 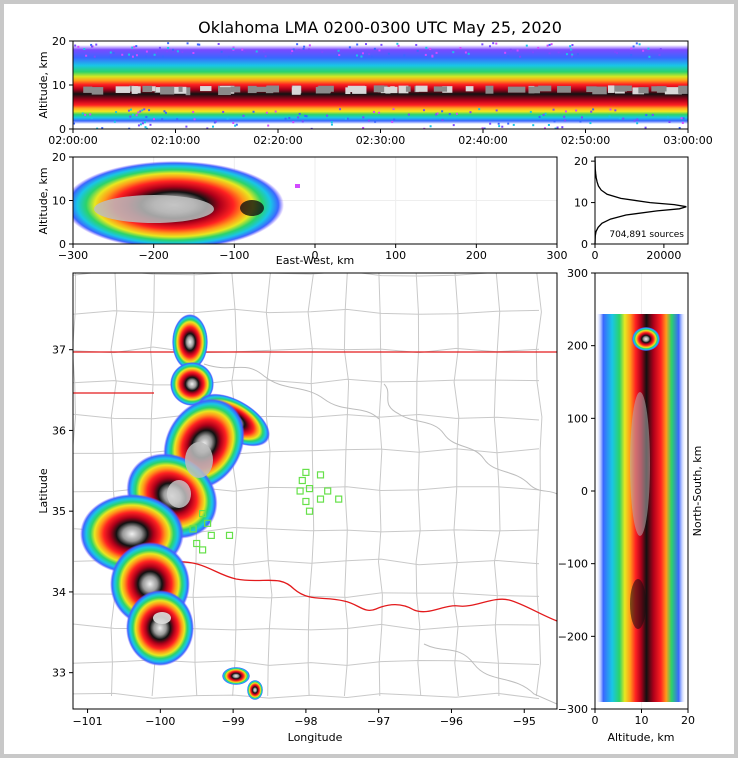 What do you see at coordinates (234, 255) in the screenshot?
I see `east-west-xtick-label: −100` at bounding box center [234, 255].